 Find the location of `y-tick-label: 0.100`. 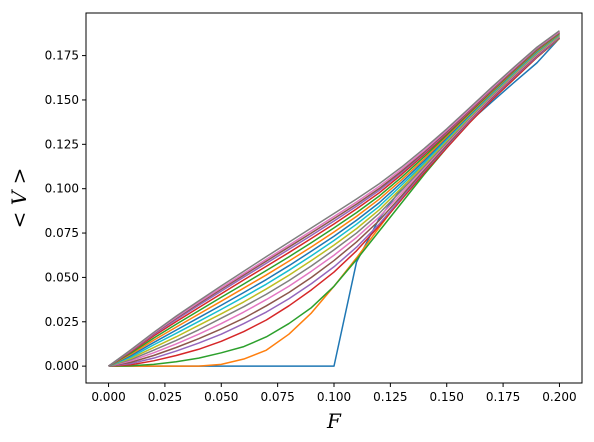

y-tick-label: 0.100 is located at coordinates (62, 189).